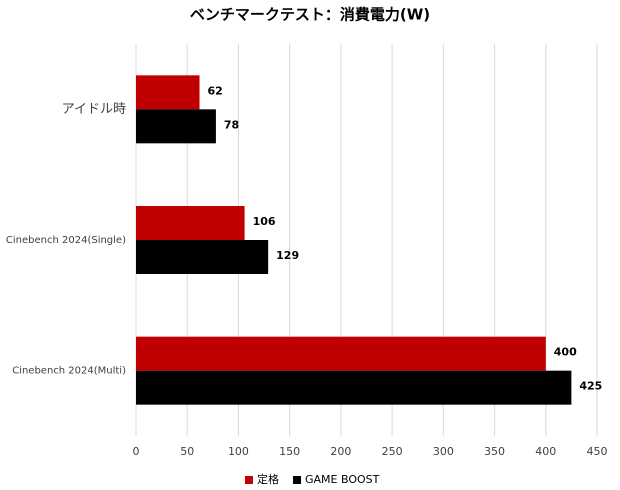  I want to click on data-label: 62, so click(215, 90).